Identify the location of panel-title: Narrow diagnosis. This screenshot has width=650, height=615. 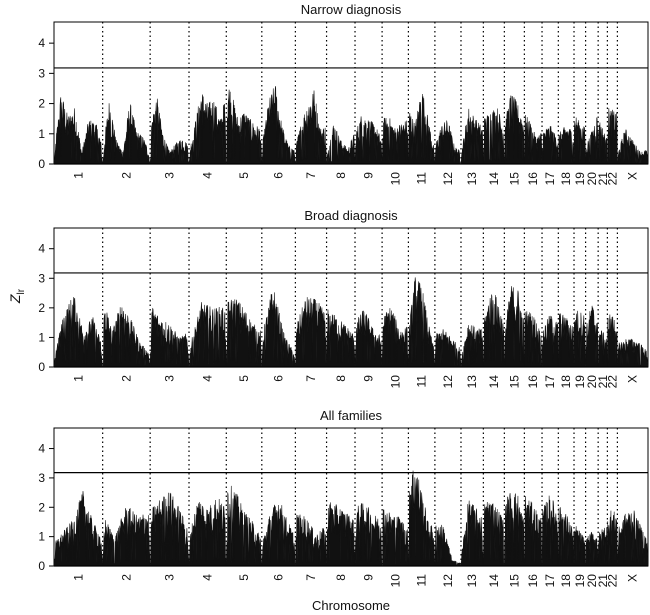
(351, 9).